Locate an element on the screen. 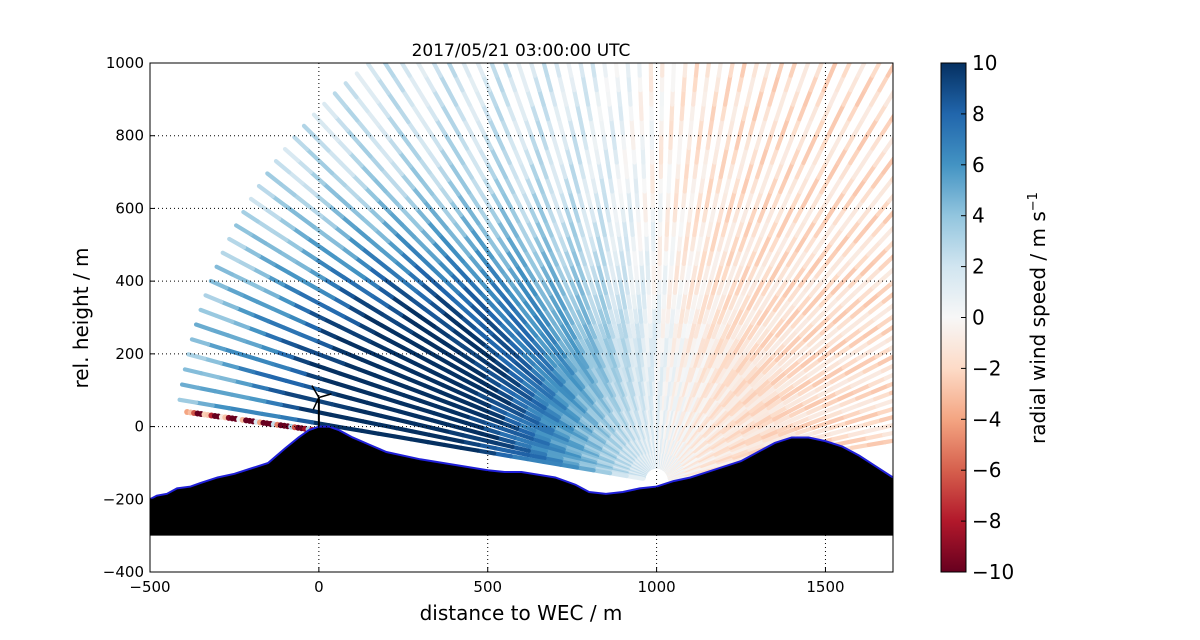  x-tick-label: 1000 is located at coordinates (656, 587).